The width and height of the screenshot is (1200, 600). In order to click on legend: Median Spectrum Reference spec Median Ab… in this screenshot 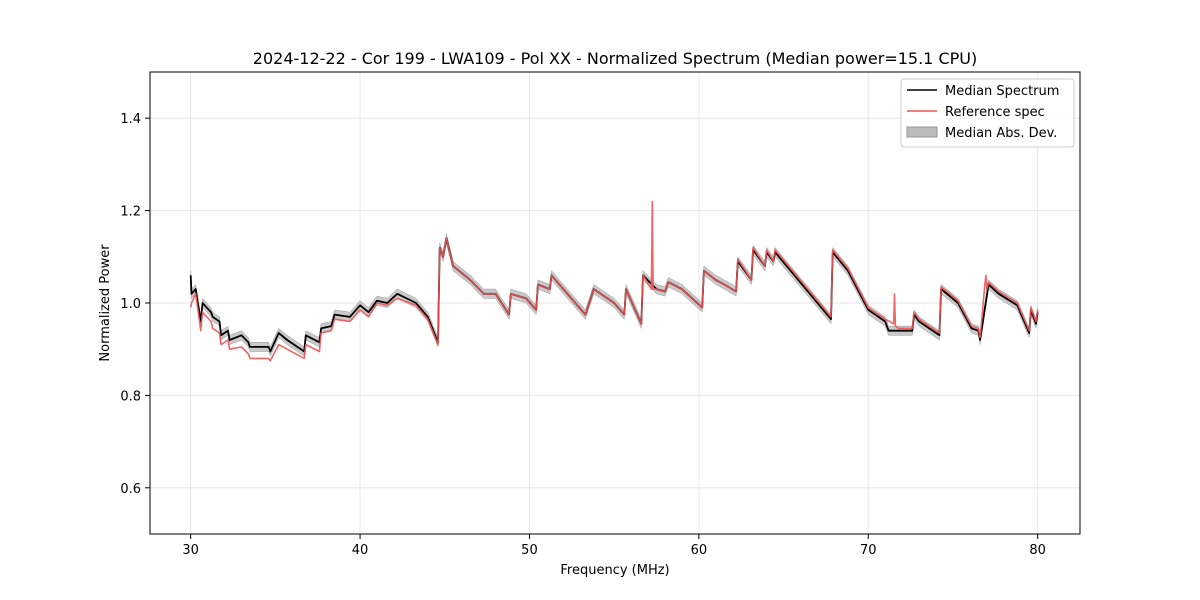, I will do `click(987, 113)`.